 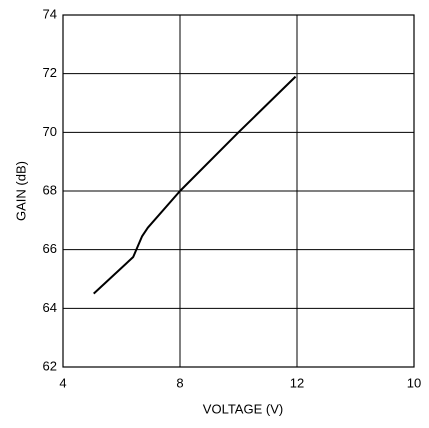 What do you see at coordinates (179, 382) in the screenshot?
I see `x-tick-label: 8` at bounding box center [179, 382].